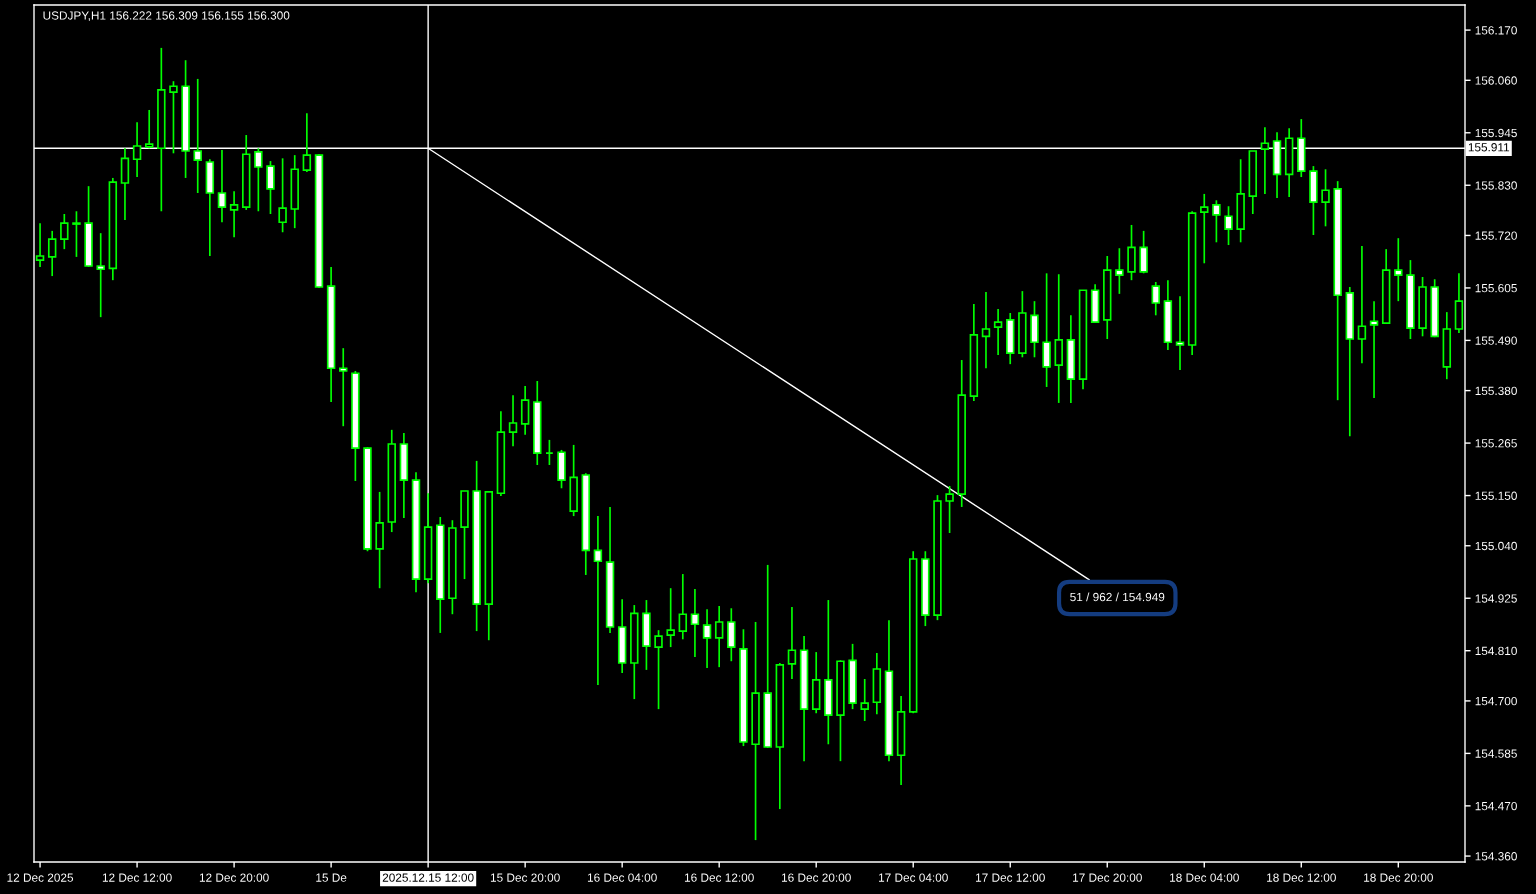  I want to click on y-tick-label: 155.490, so click(1496, 340).